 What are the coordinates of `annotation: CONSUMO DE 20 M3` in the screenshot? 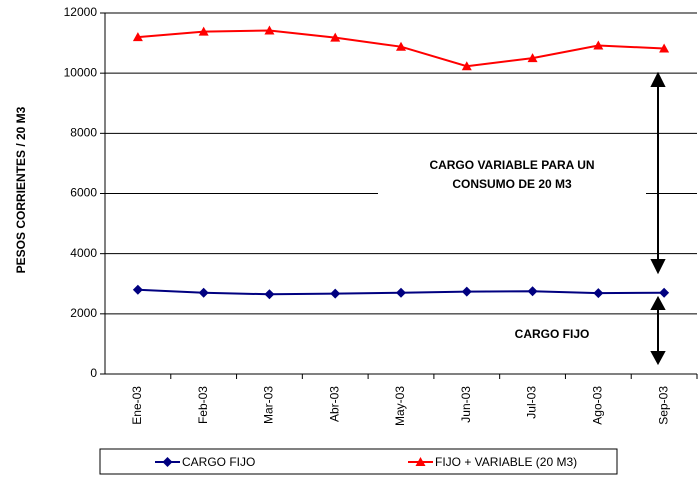 It's located at (512, 184).